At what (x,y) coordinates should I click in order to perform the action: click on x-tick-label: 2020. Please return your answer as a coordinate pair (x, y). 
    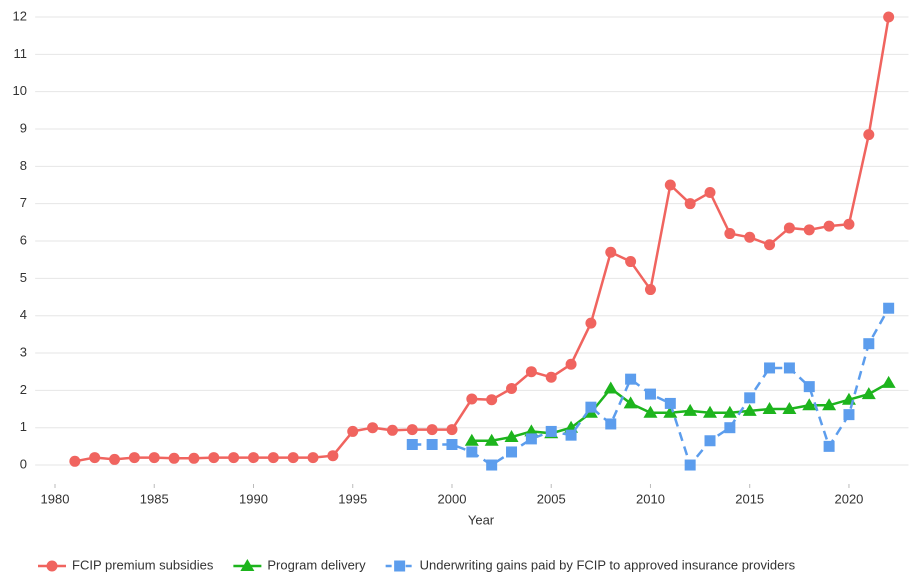
    Looking at the image, I should click on (848, 498).